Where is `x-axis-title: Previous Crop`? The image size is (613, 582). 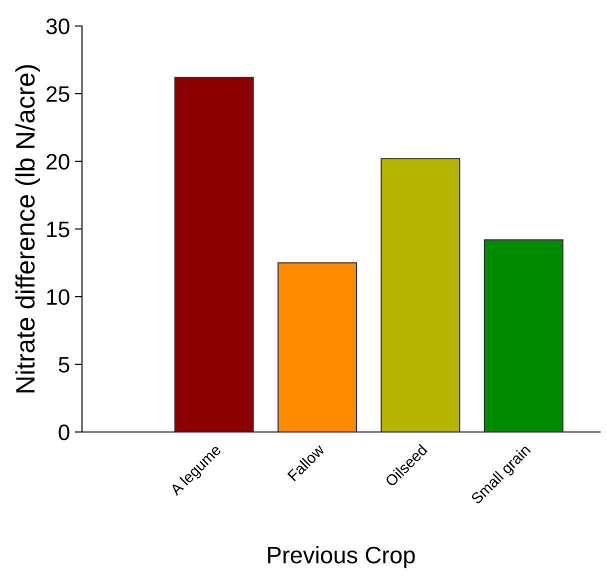
x-axis-title: Previous Crop is located at coordinates (341, 557).